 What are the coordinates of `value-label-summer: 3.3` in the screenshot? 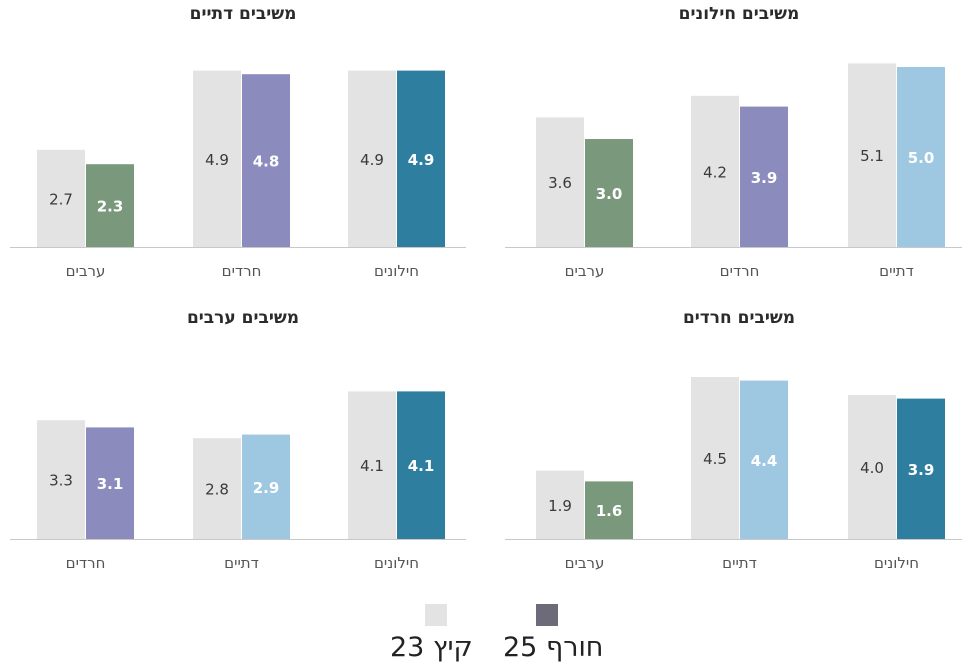 It's located at (61, 481).